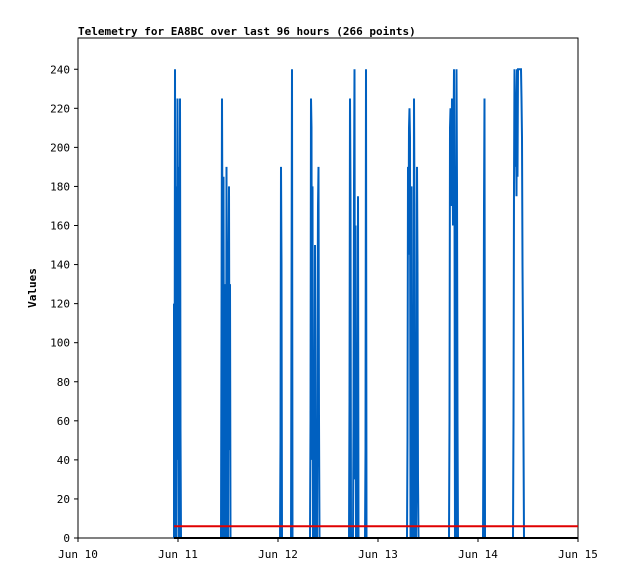 This screenshot has height=579, width=618. I want to click on x-tick-label-4: Jun 14, so click(478, 554).